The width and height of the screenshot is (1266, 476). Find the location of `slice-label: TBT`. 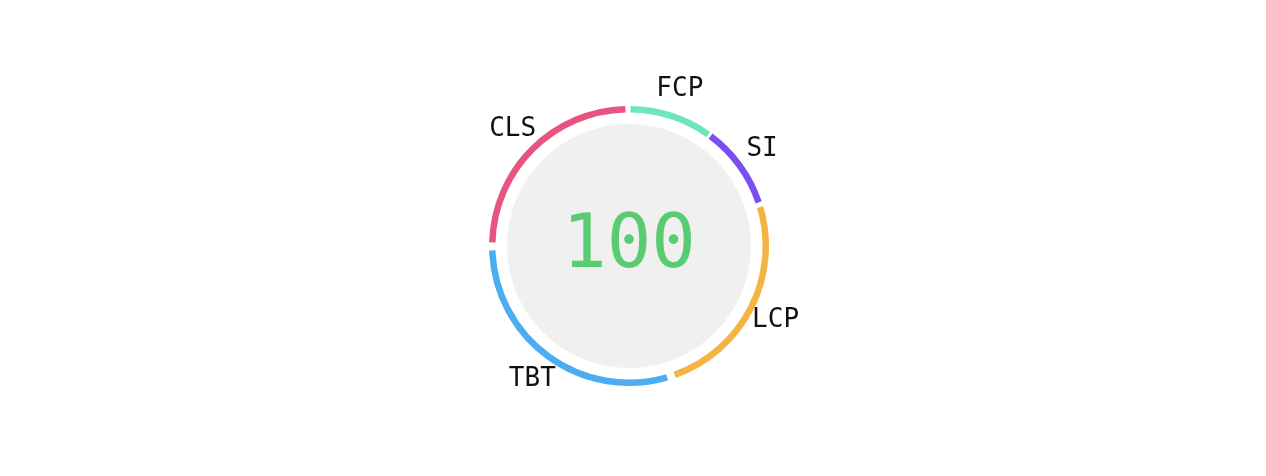

slice-label: TBT is located at coordinates (532, 376).